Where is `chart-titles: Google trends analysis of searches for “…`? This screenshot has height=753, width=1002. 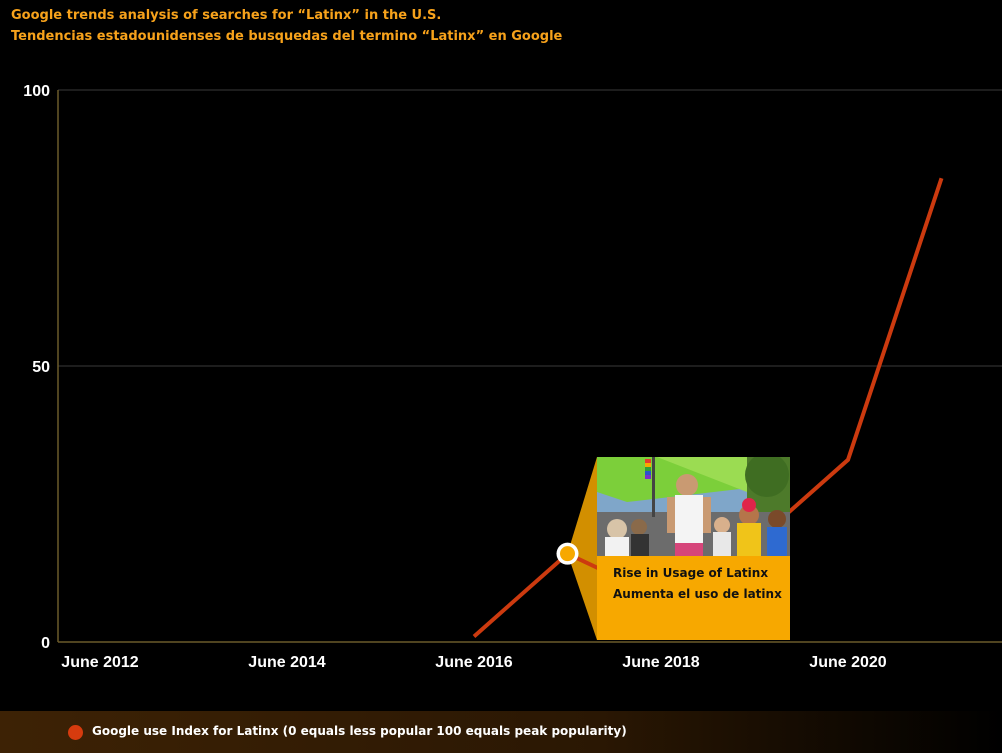 chart-titles: Google trends analysis of searches for “… is located at coordinates (291, 26).